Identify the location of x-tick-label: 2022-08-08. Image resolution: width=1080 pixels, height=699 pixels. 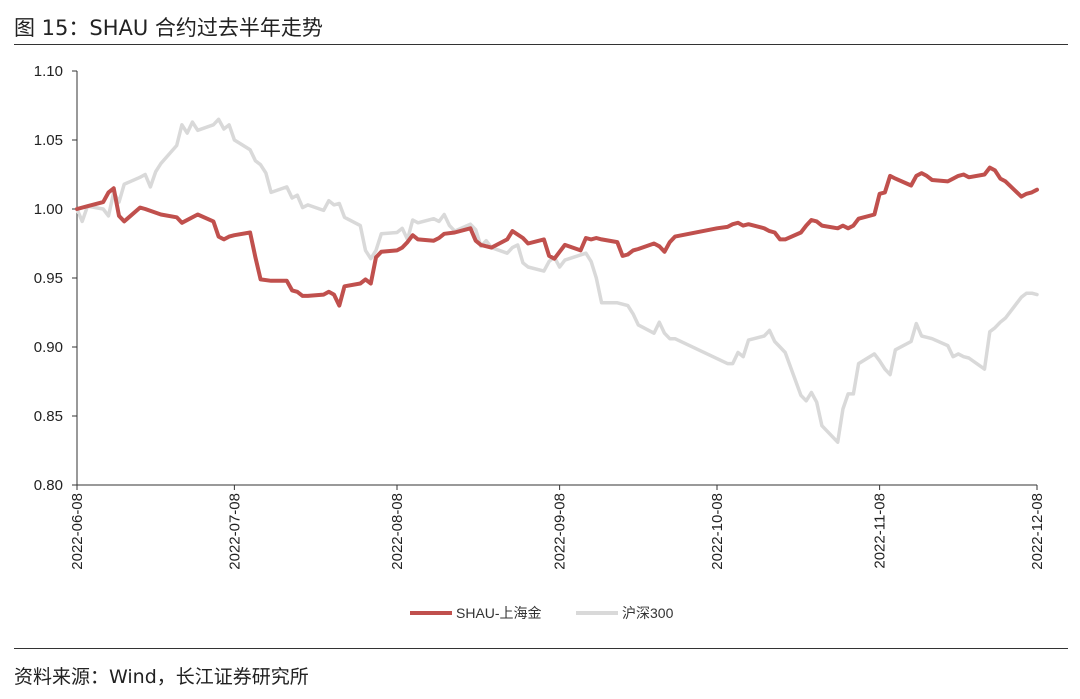
(397, 531).